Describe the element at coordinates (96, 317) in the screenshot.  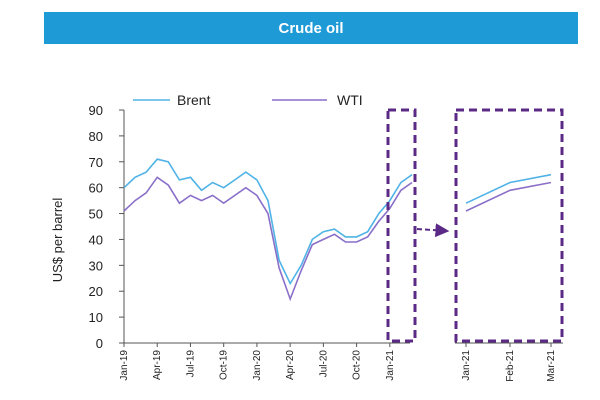
I see `y-tick-label: 10` at that location.